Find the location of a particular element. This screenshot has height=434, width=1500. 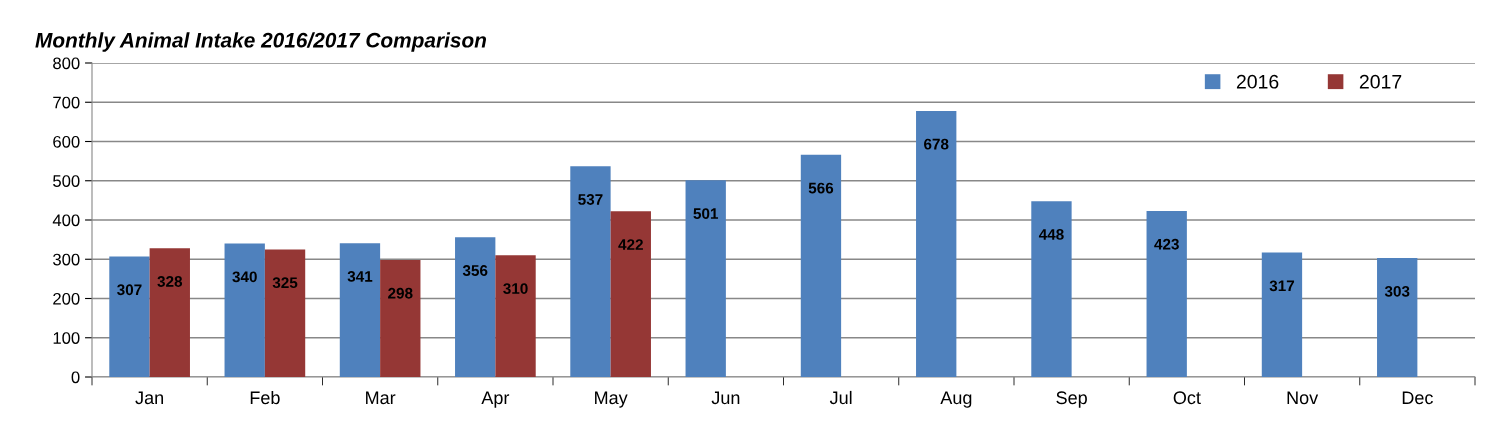

data-label: 448 is located at coordinates (1051, 234).